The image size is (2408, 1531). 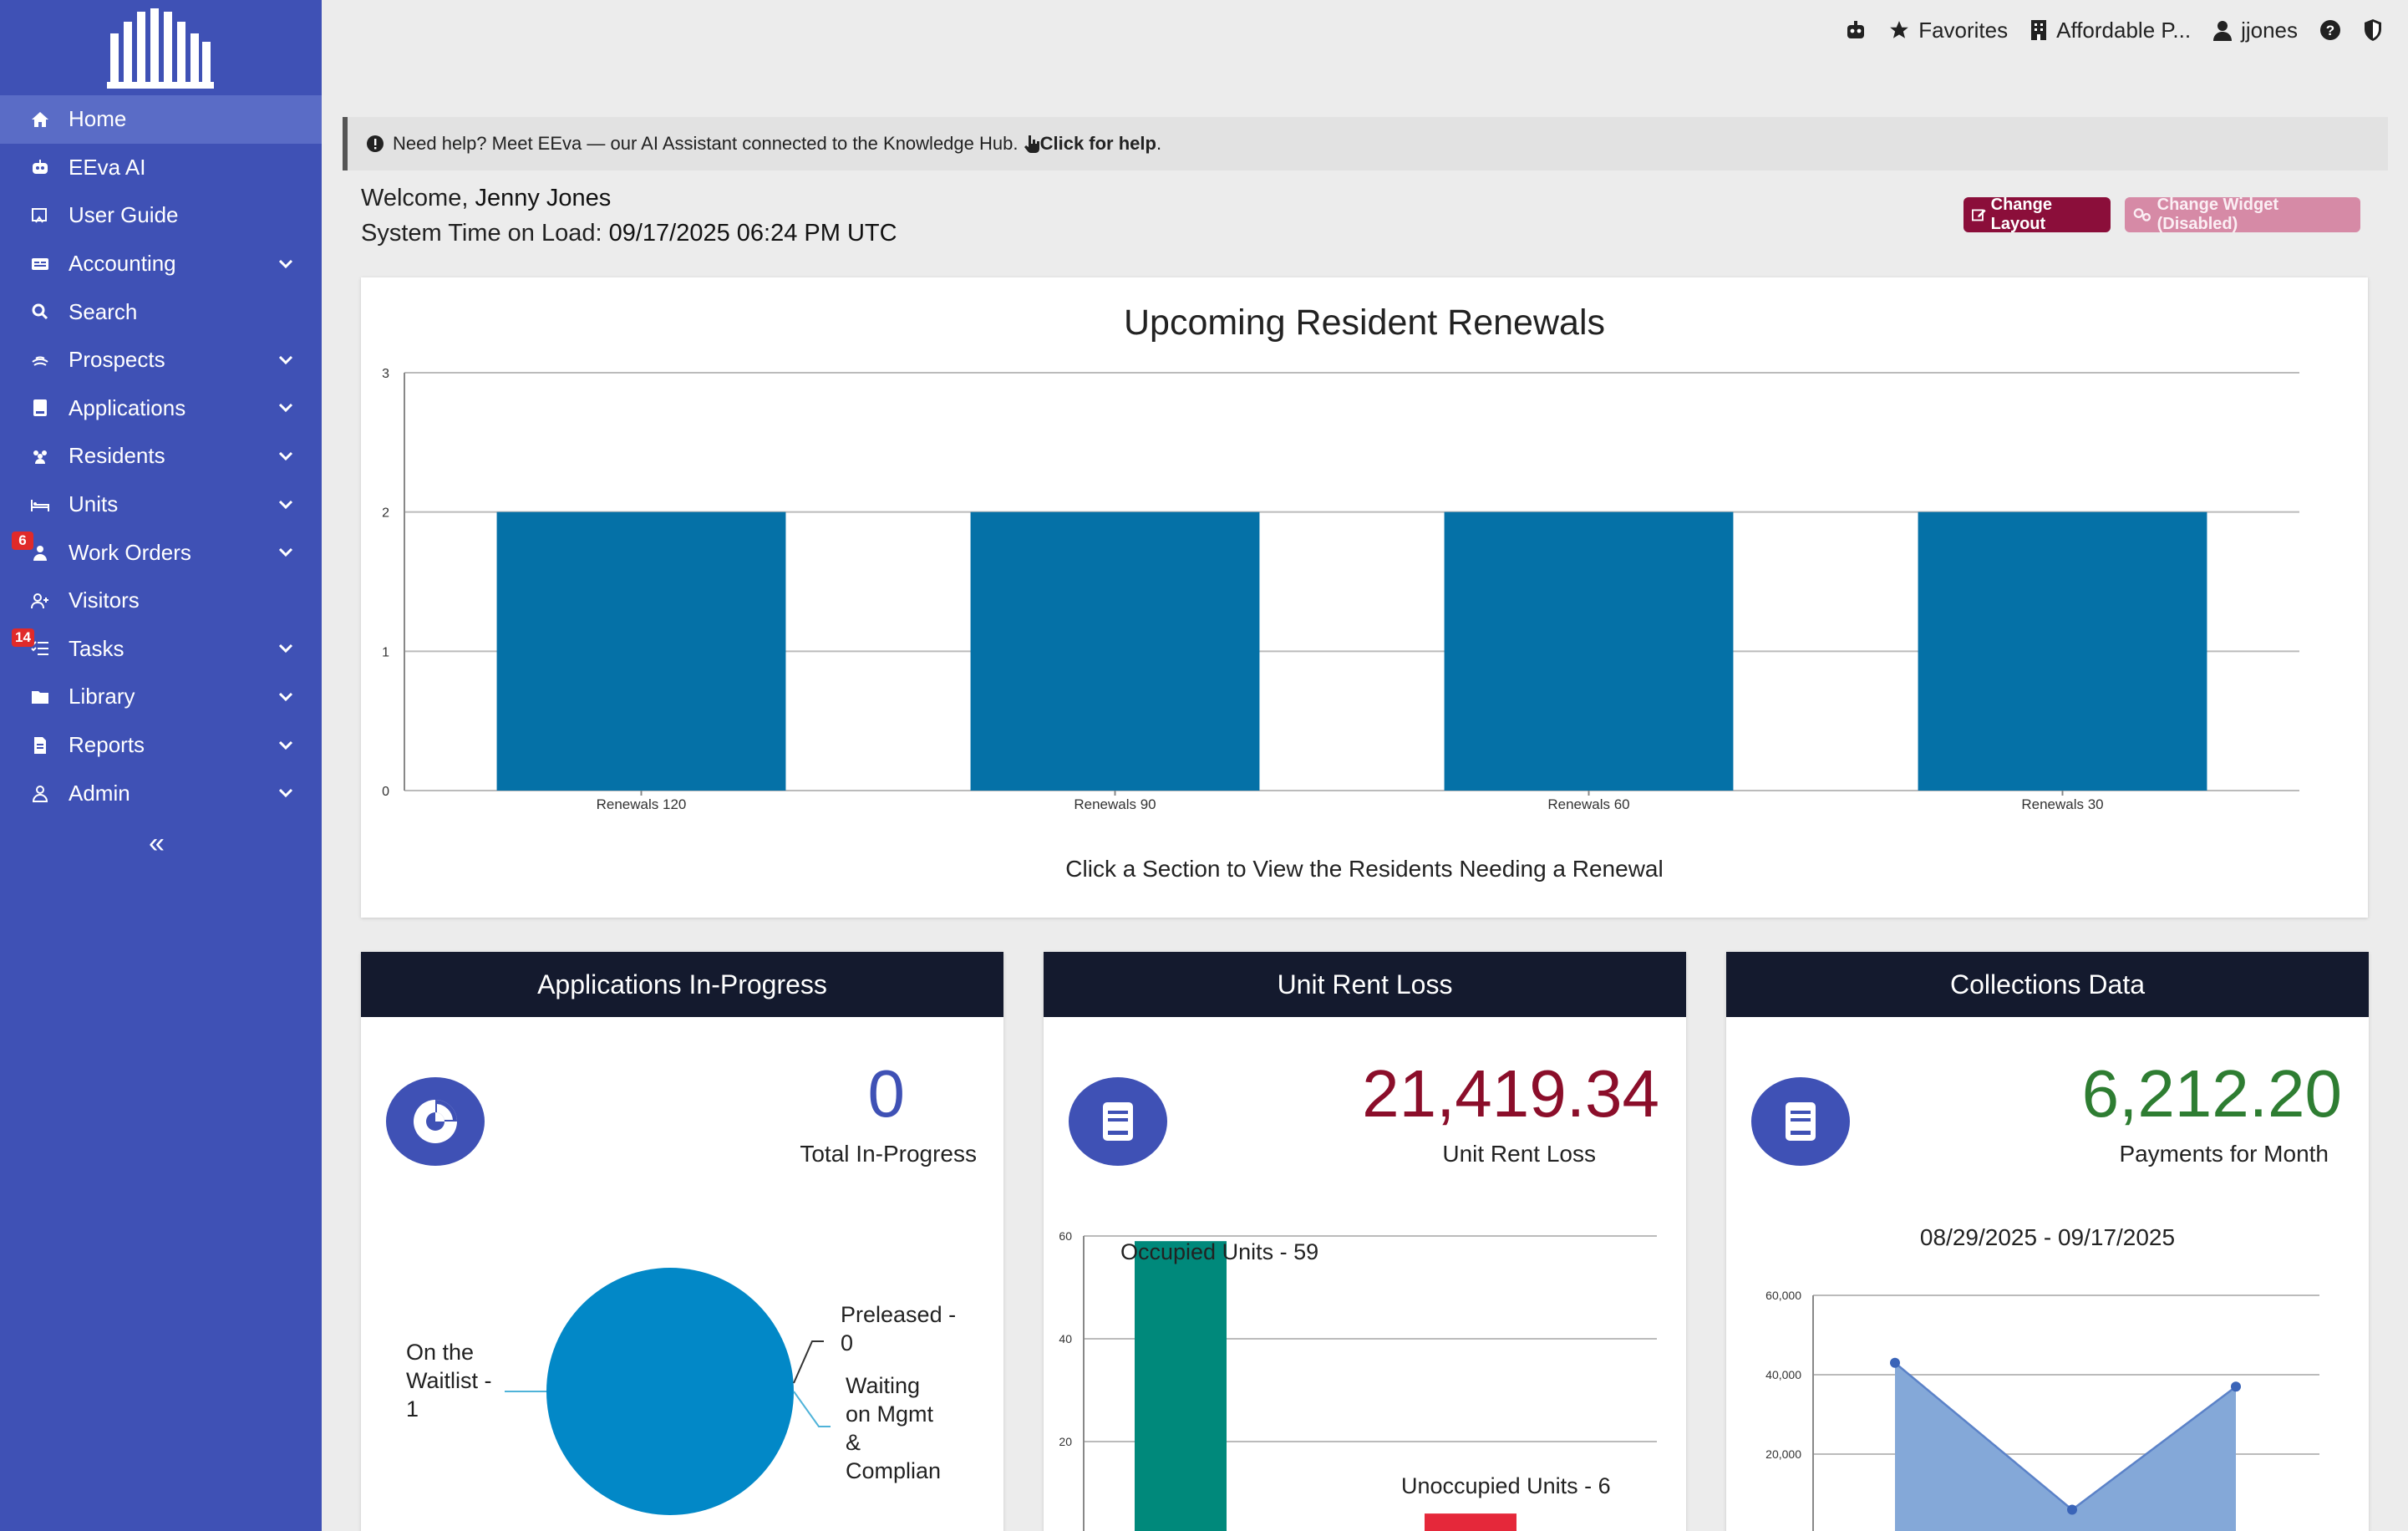 I want to click on sidebar-item-label: Prospects, so click(x=117, y=360).